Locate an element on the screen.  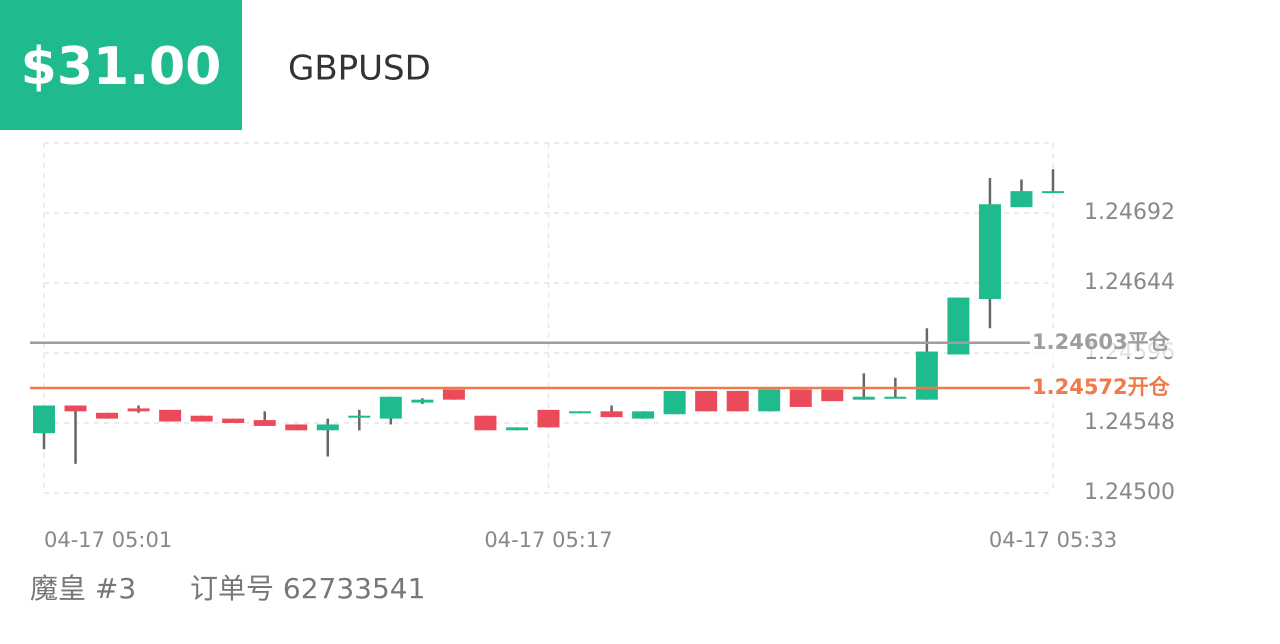
x-tick-label: 04-17 05:17 is located at coordinates (548, 540).